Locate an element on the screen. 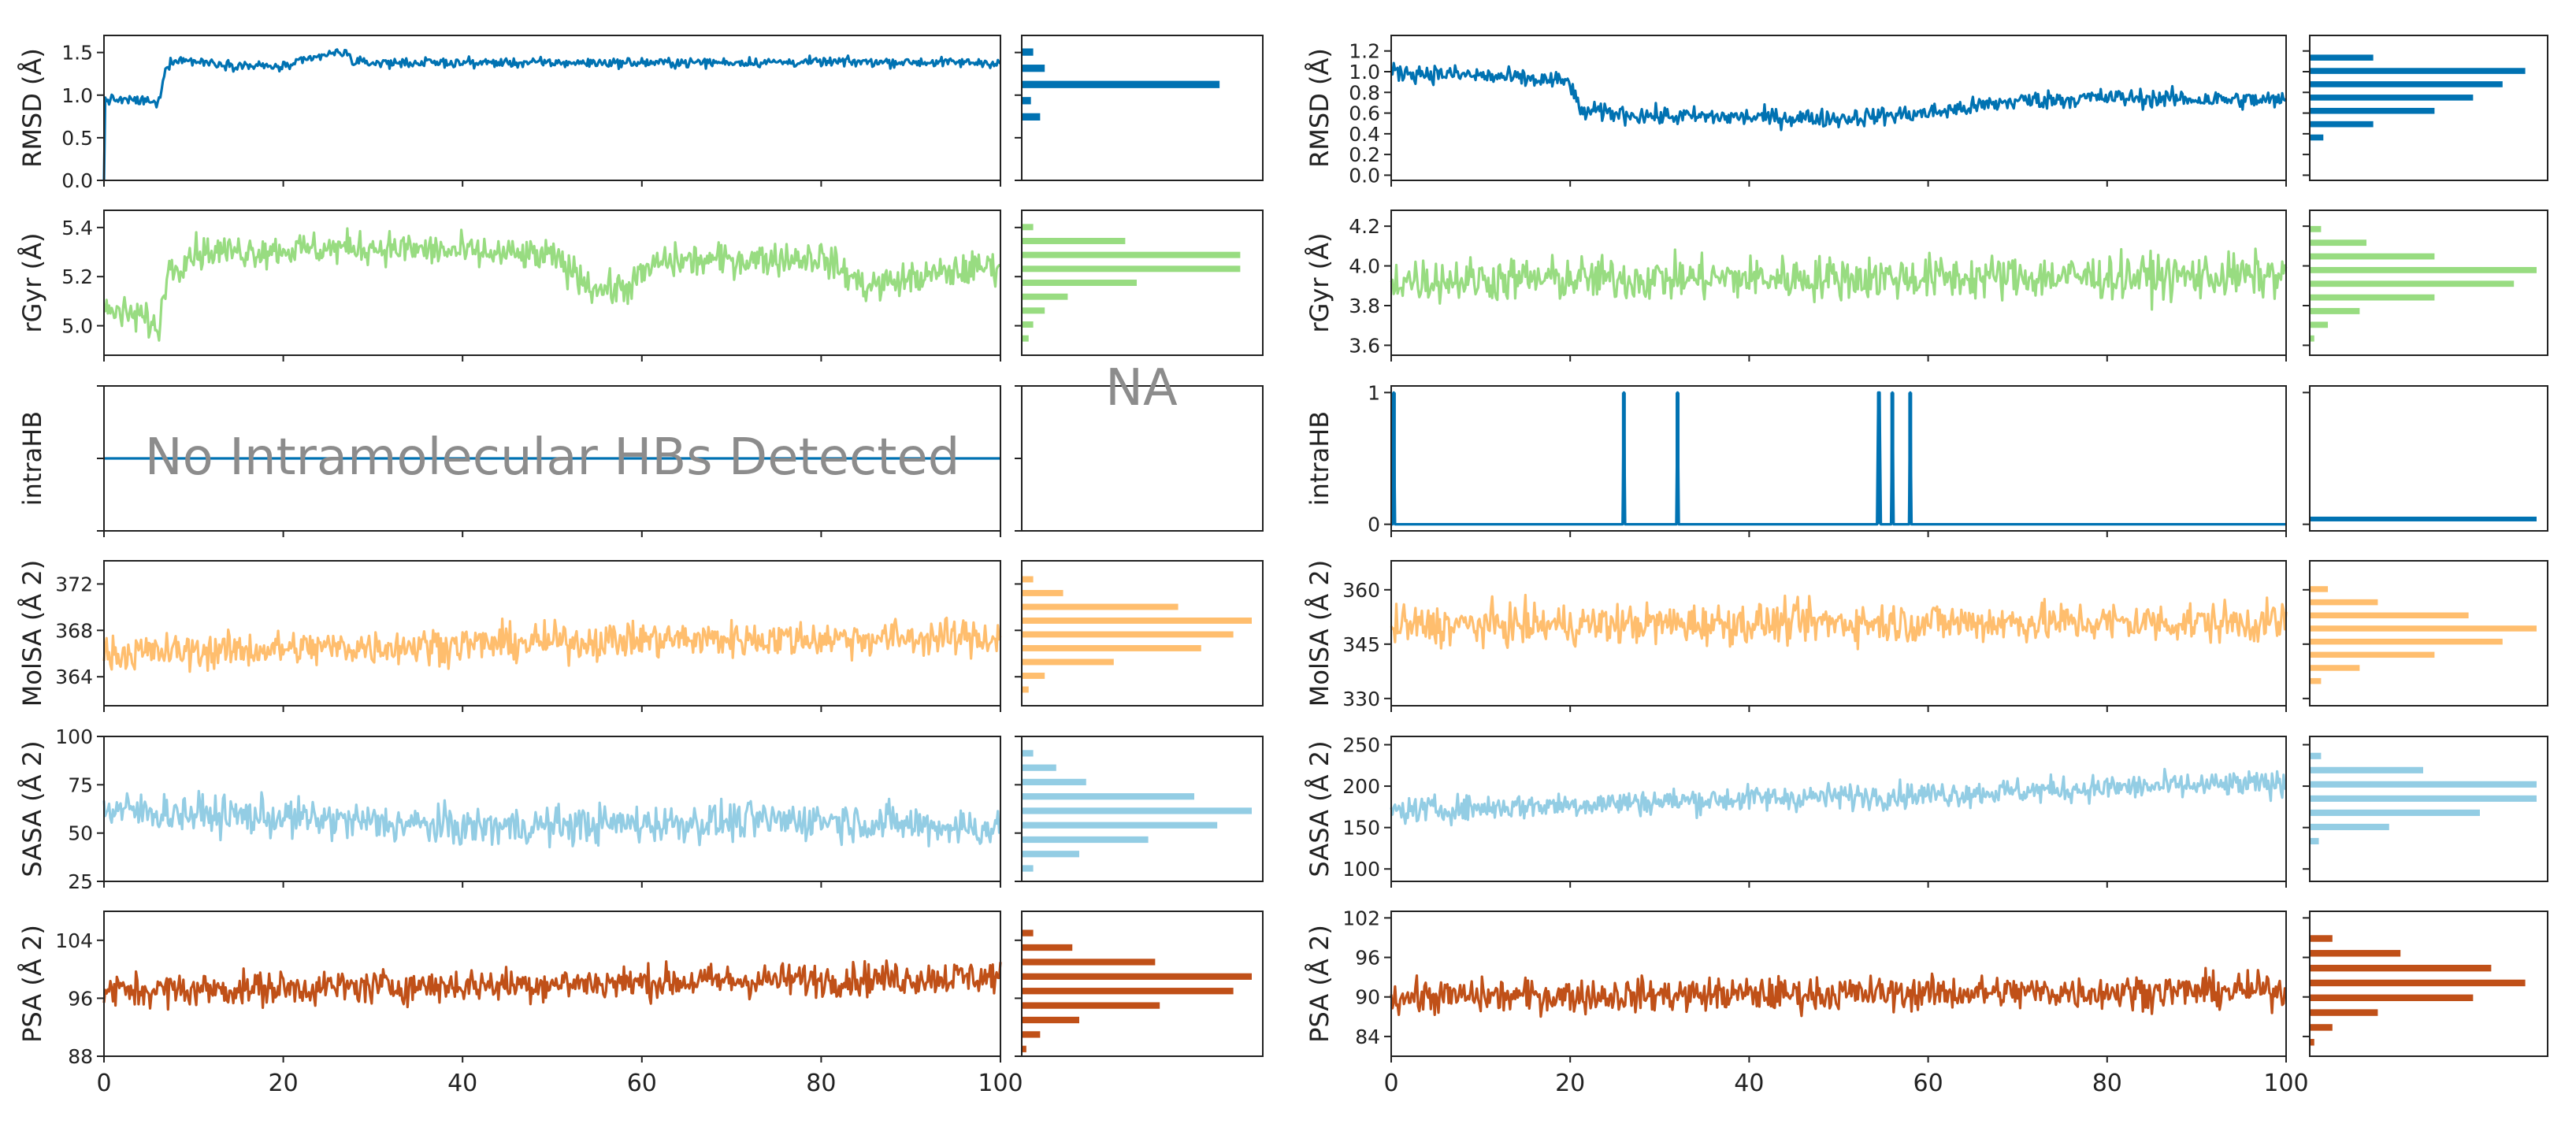 Image resolution: width=2576 pixels, height=1135 pixels. row-rgyr: 5.0 5.2 5.4 rGyr (Å) is located at coordinates (640, 286).